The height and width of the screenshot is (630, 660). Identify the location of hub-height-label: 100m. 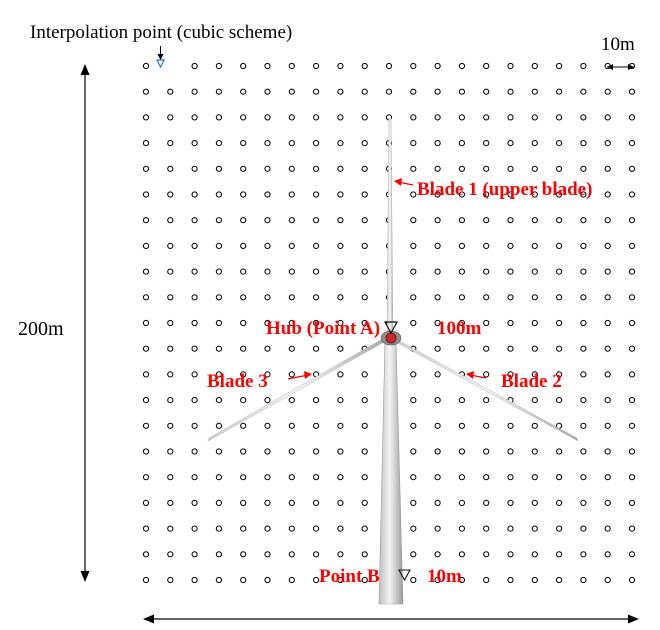
(459, 328).